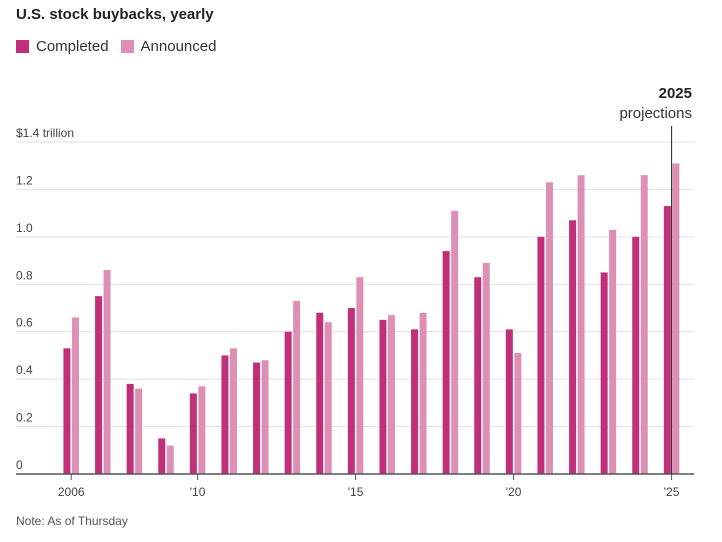 The height and width of the screenshot is (542, 722). What do you see at coordinates (356, 492) in the screenshot?
I see `x-tick-label: '15` at bounding box center [356, 492].